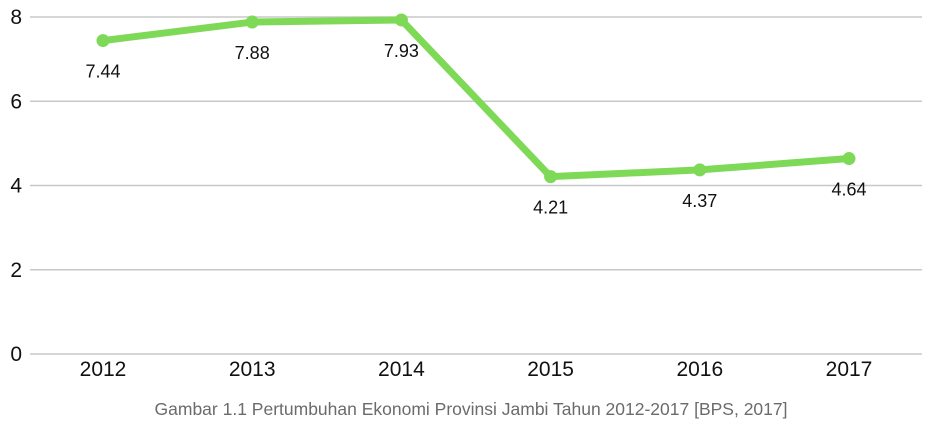 The image size is (942, 440). Describe the element at coordinates (550, 369) in the screenshot. I see `x-tick-label: 2015` at that location.